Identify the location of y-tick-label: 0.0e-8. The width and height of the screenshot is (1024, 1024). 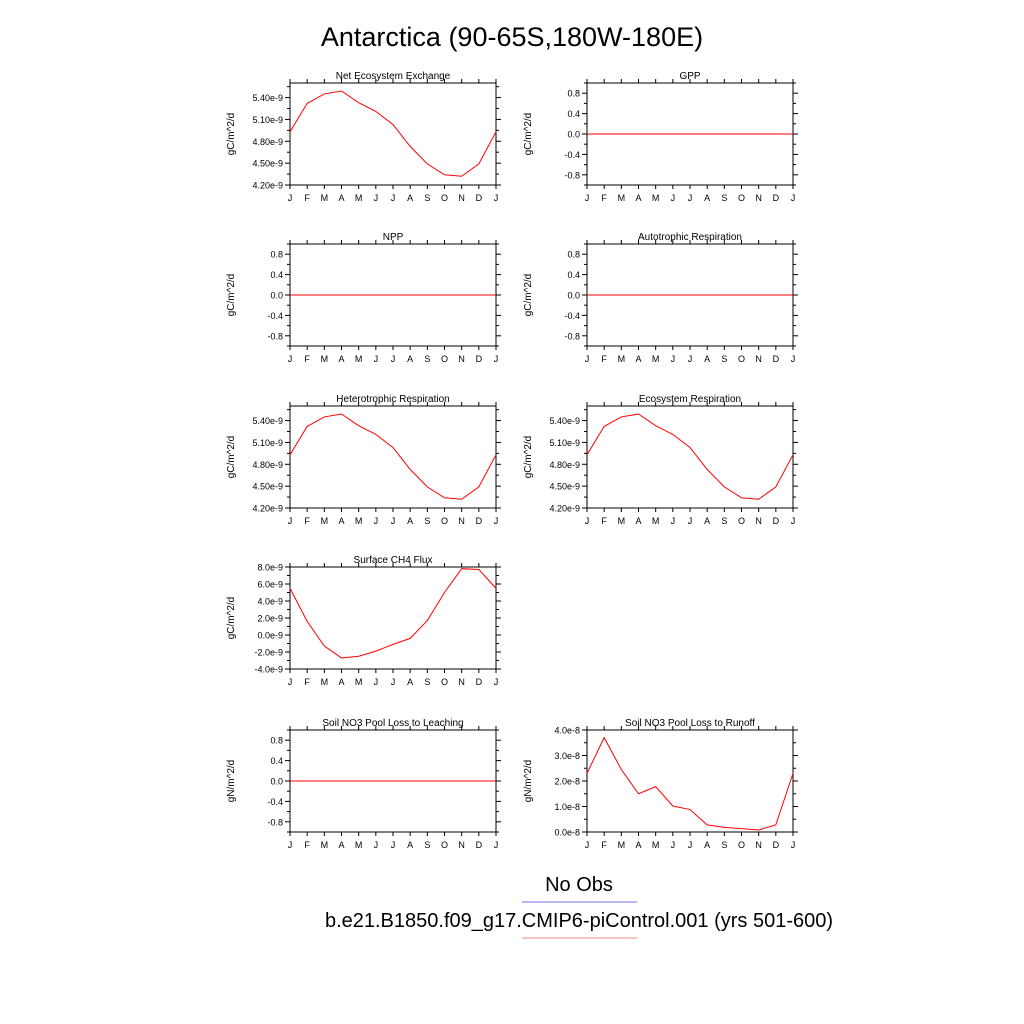
(567, 833).